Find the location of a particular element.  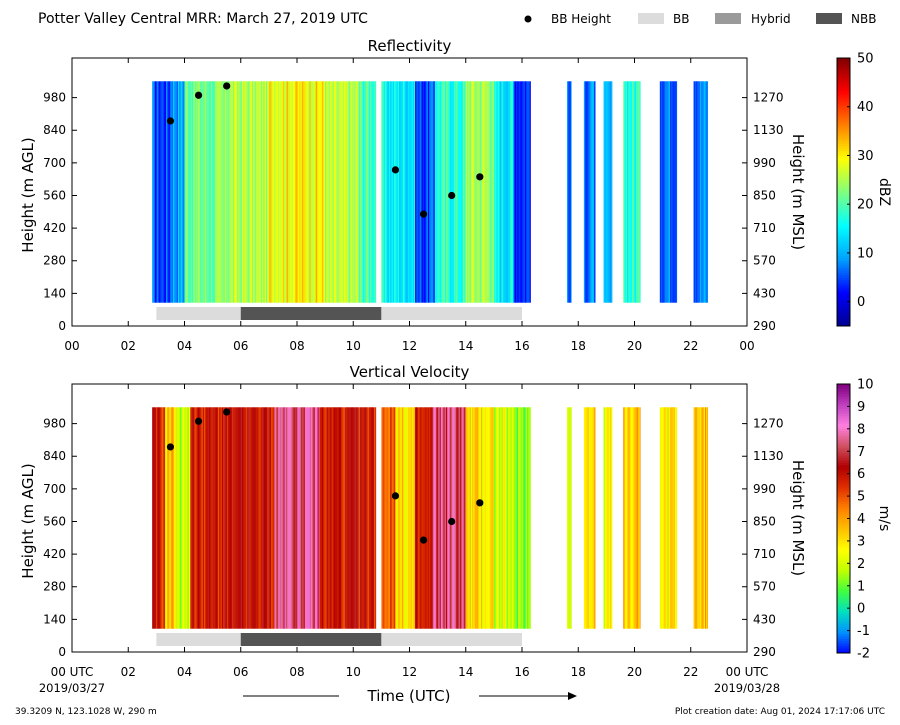

reflectivity-x-tick-label-0: 00 is located at coordinates (71, 346).